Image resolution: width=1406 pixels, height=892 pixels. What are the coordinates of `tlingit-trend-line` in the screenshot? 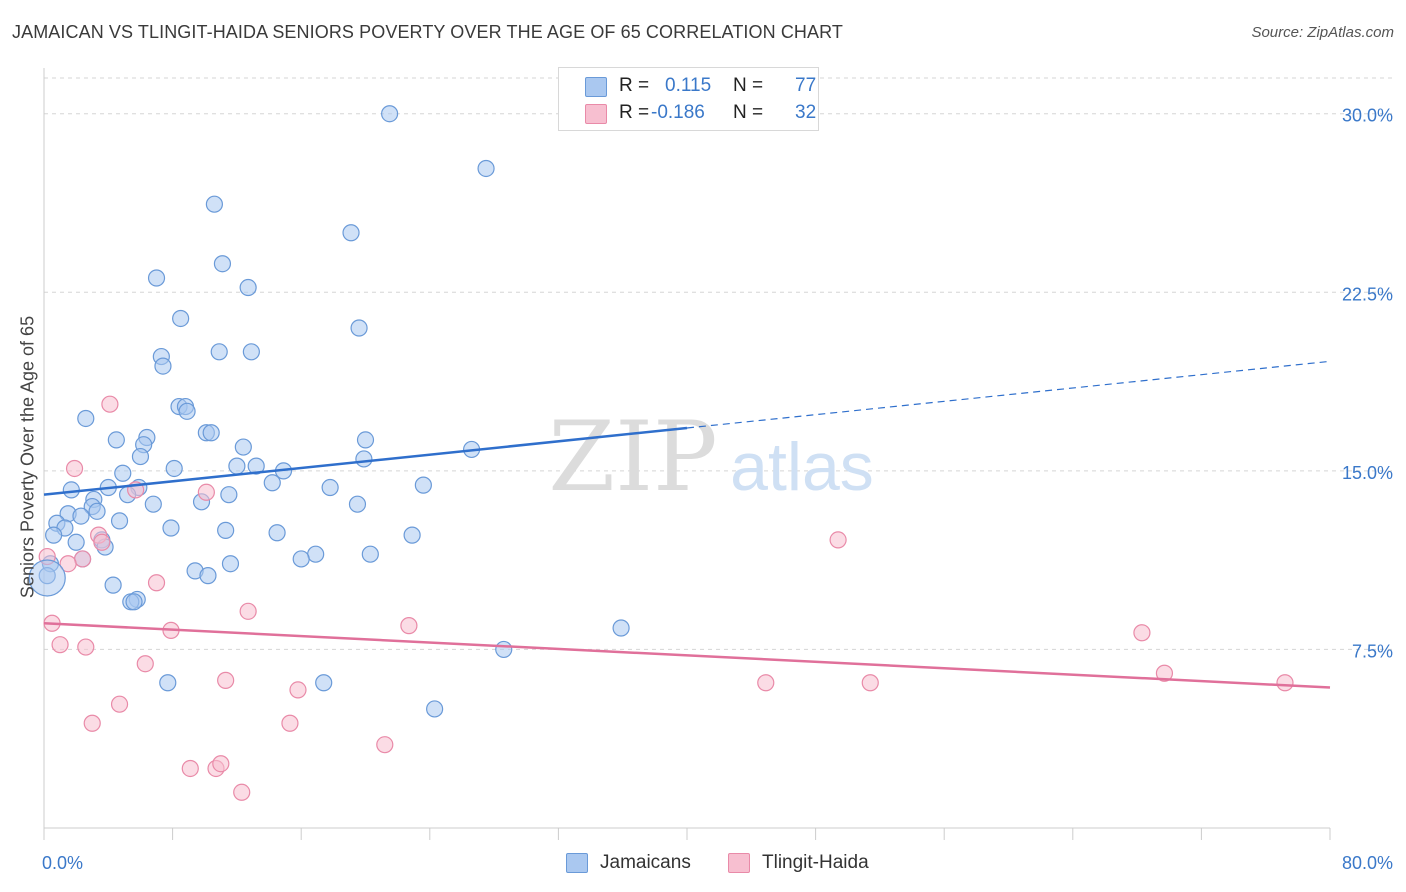 It's located at (687, 655).